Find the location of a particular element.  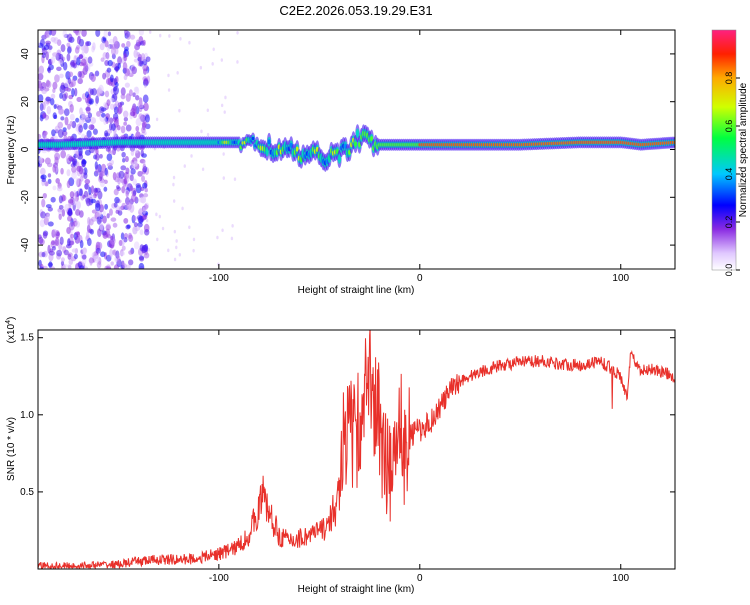

colorbar-tick-label: 0.2 is located at coordinates (729, 222).